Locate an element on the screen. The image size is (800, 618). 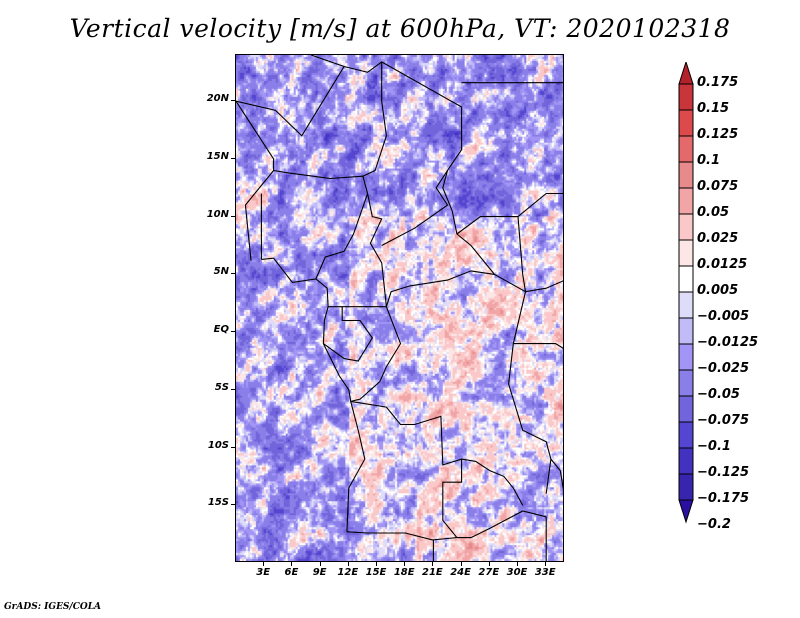
lon-tick-label: 24E is located at coordinates (460, 572).